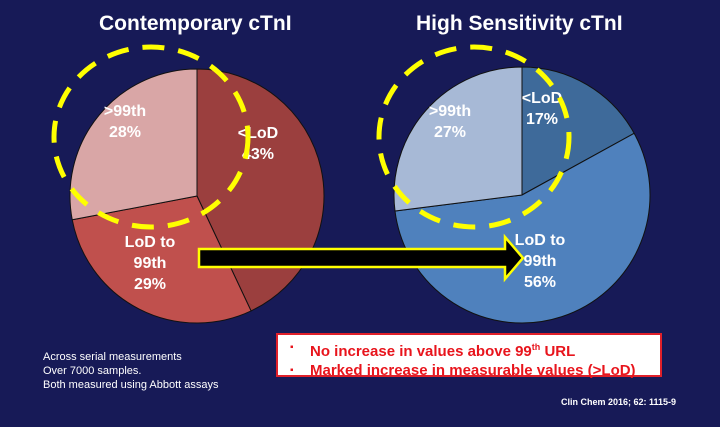  Describe the element at coordinates (195, 23) in the screenshot. I see `chart-title-contemporary: Contemporary cTnI` at that location.